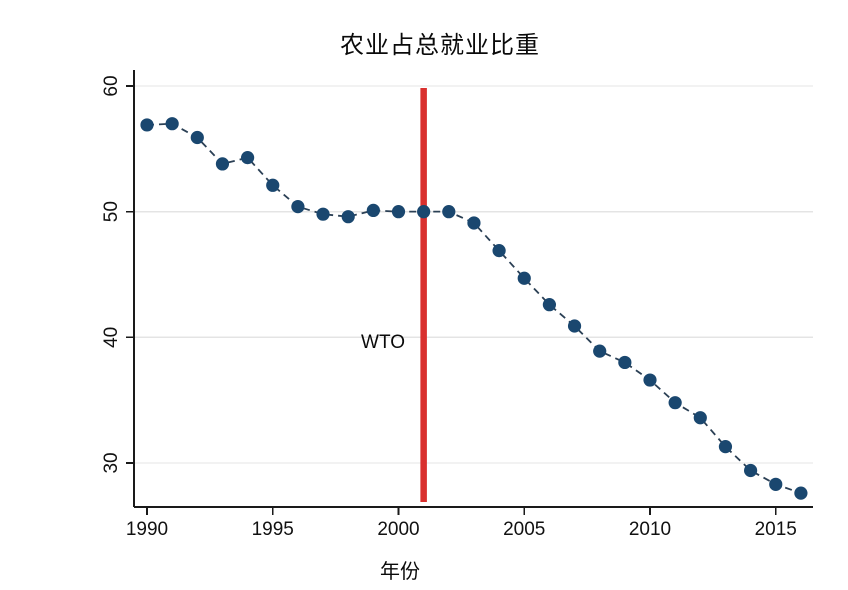 Image resolution: width=848 pixels, height=590 pixels. I want to click on y-tick-label-40: 40, so click(111, 337).